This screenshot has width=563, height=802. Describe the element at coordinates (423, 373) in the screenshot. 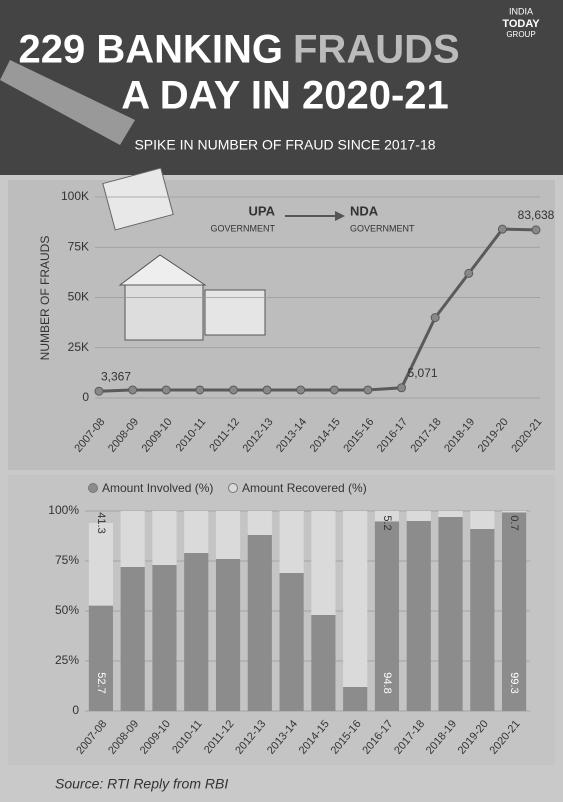

I see `value-label: 5,071` at that location.